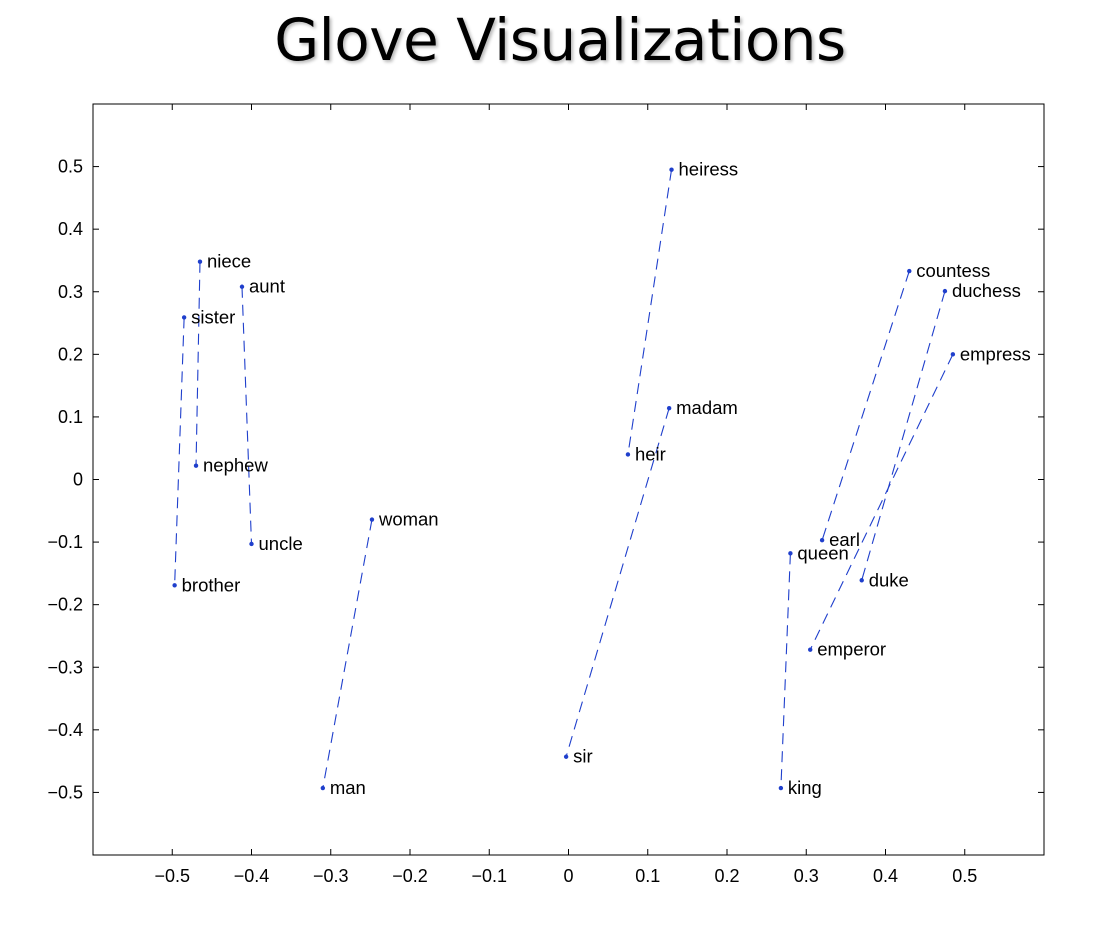  What do you see at coordinates (851, 649) in the screenshot?
I see `point-label-emperor: emperor` at bounding box center [851, 649].